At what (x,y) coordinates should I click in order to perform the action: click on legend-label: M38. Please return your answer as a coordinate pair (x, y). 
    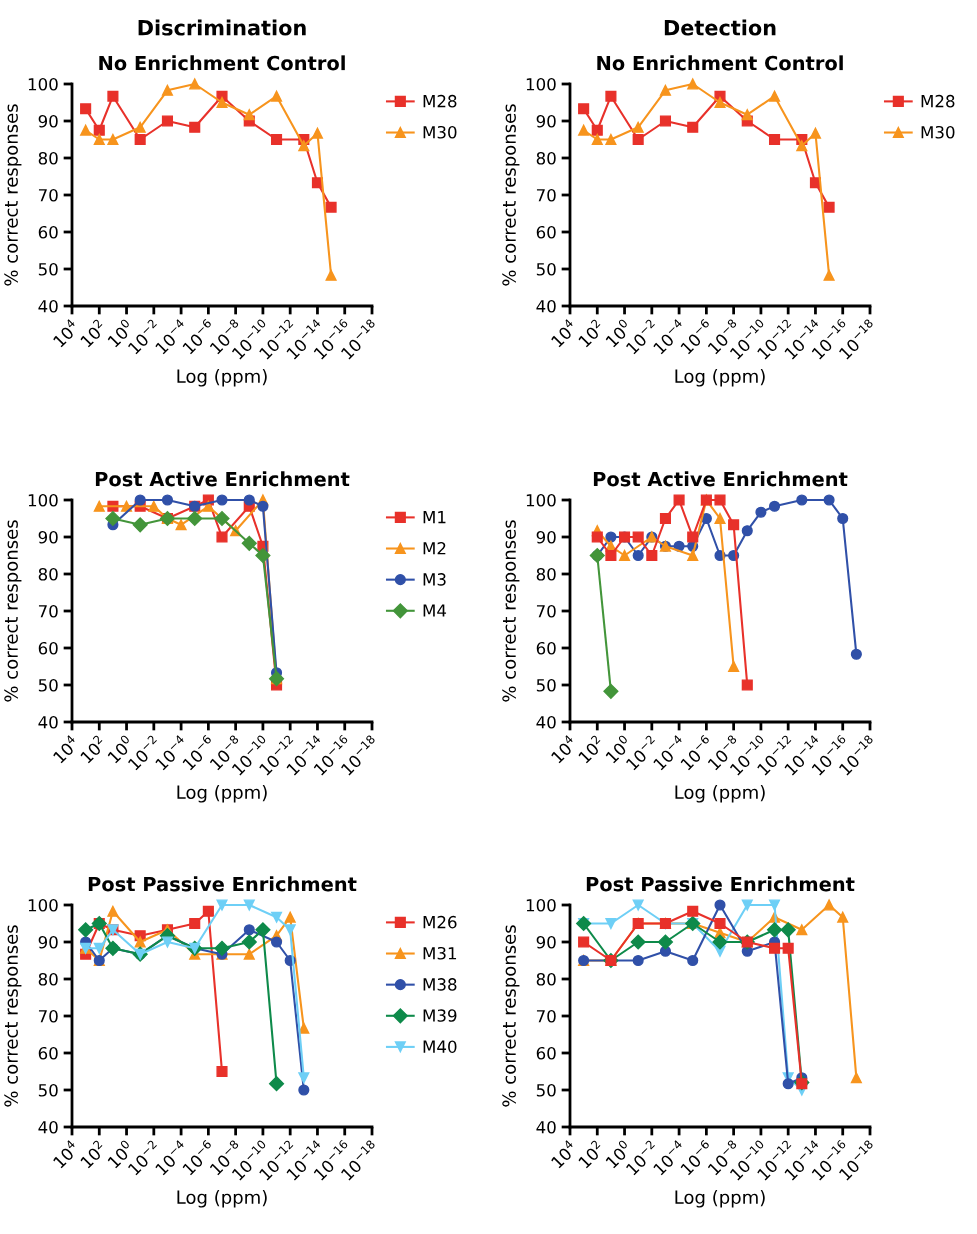
    Looking at the image, I should click on (440, 984).